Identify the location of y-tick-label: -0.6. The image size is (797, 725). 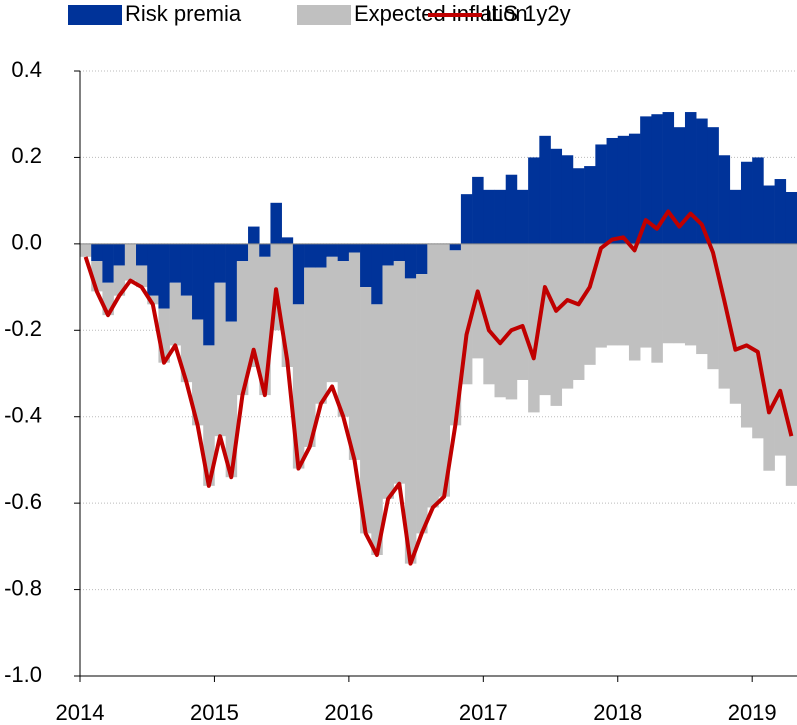
(23, 501).